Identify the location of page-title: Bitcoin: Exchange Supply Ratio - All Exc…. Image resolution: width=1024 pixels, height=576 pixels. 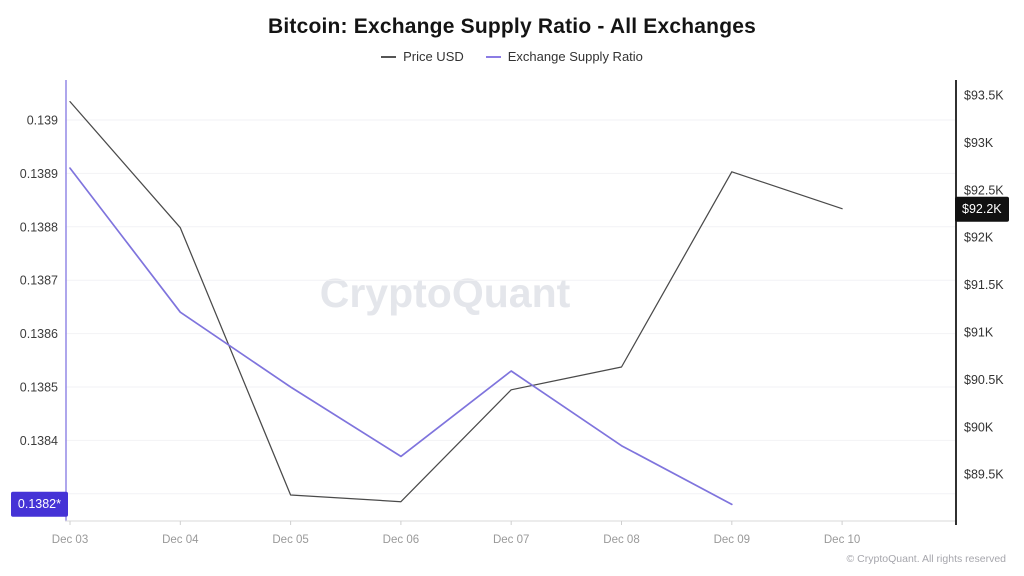
(511, 26).